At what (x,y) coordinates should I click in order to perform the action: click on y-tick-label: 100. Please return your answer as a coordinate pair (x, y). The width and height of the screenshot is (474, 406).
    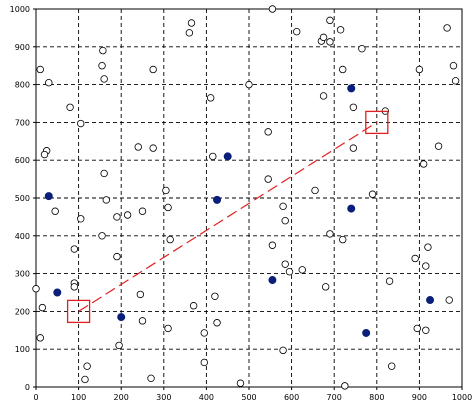
    Looking at the image, I should click on (22, 349).